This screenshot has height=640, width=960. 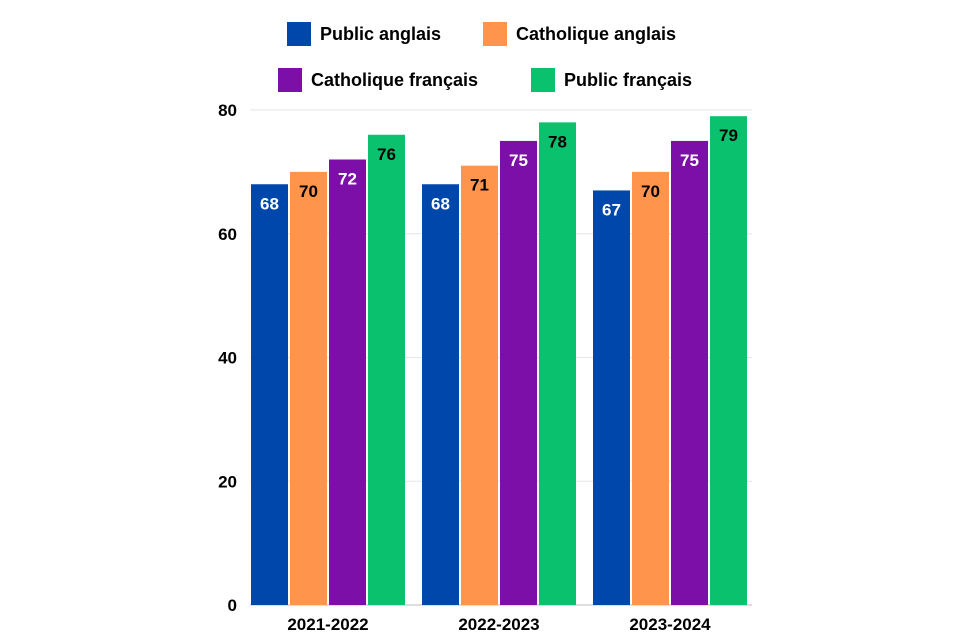 I want to click on bar-value-label: 72, so click(x=347, y=179).